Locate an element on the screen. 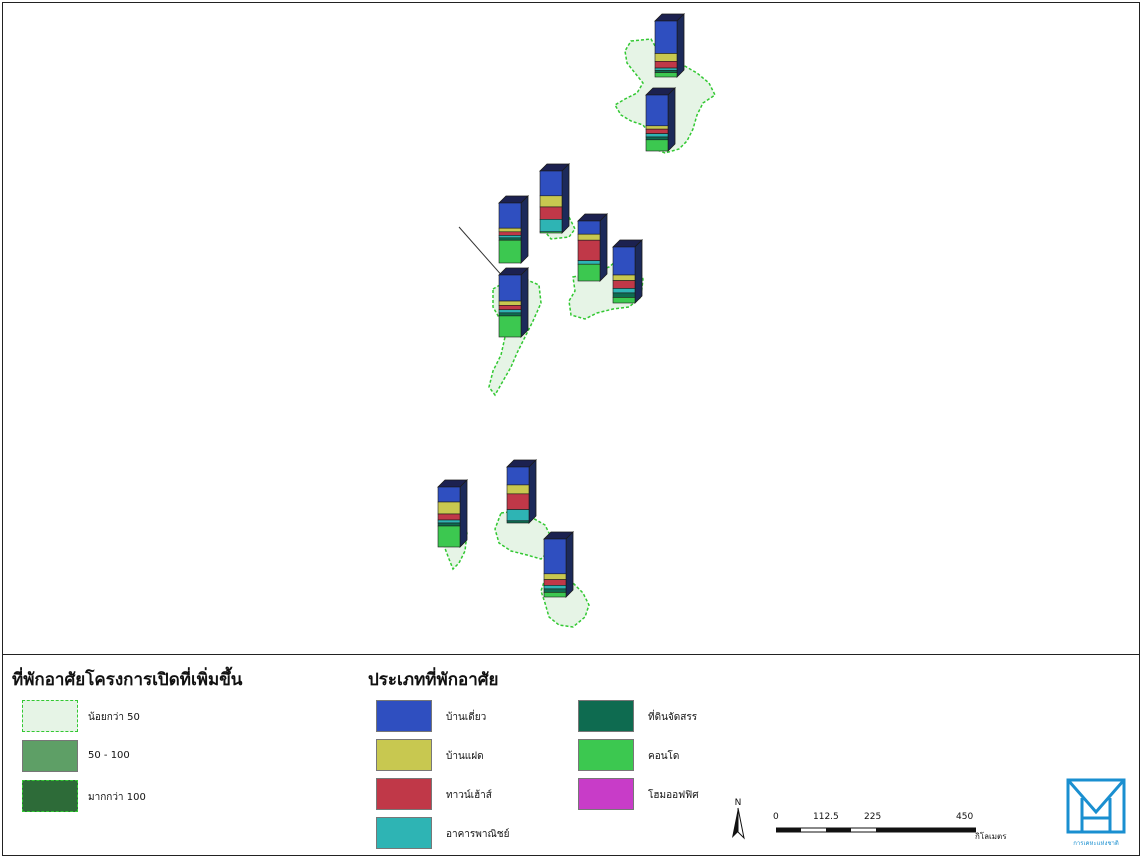  legend-swatch-commercial is located at coordinates (404, 833).